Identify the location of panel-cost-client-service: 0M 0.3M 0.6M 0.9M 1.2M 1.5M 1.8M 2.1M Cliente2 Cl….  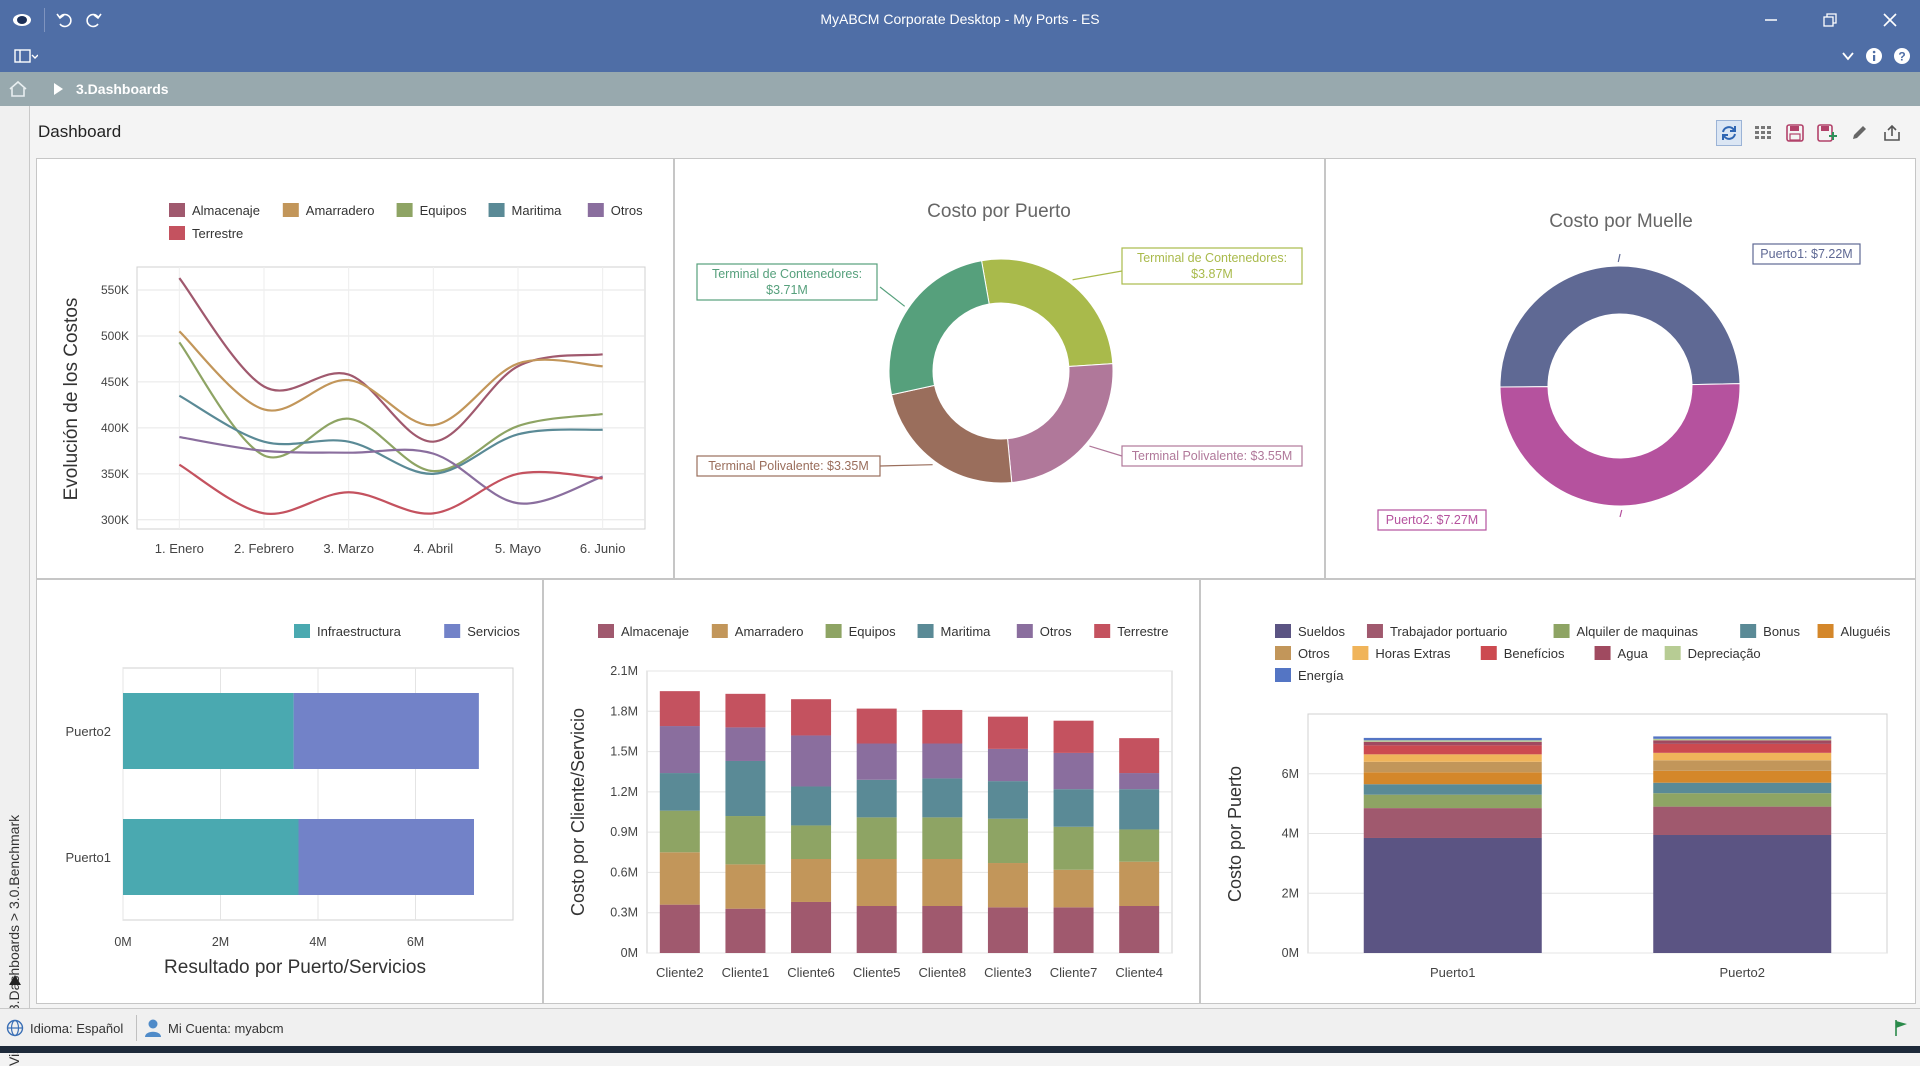
(871, 791).